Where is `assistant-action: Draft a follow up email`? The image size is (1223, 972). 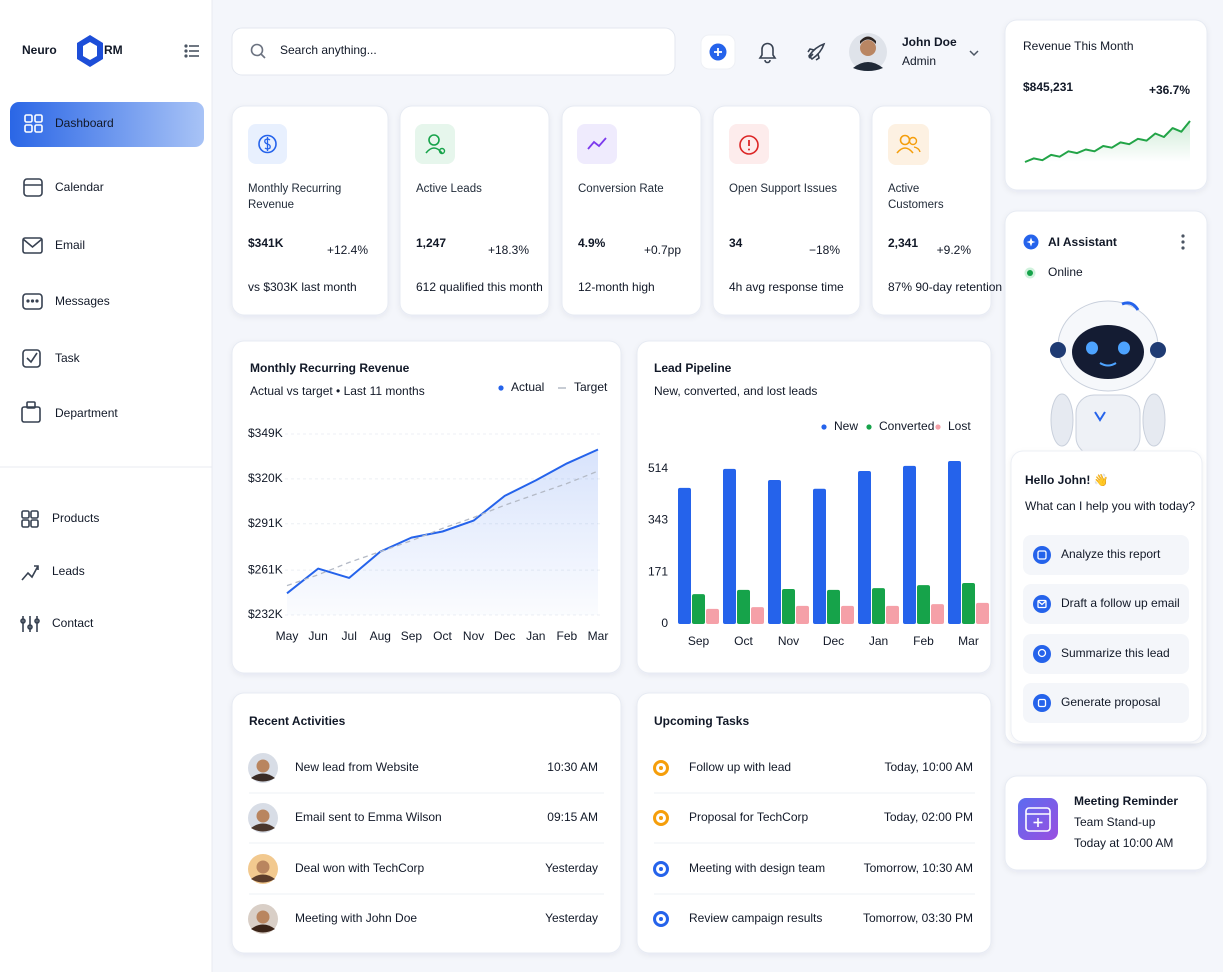 assistant-action: Draft a follow up email is located at coordinates (1120, 603).